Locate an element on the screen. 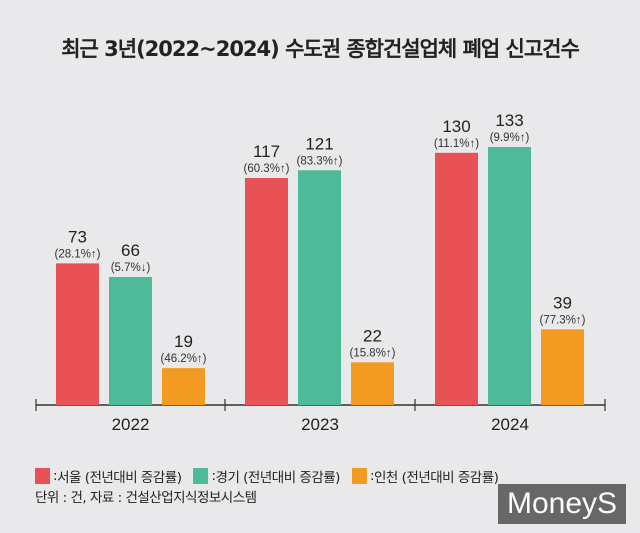  legend-item-seoul: : 서울 (전년대비 증감률) is located at coordinates (108, 476).